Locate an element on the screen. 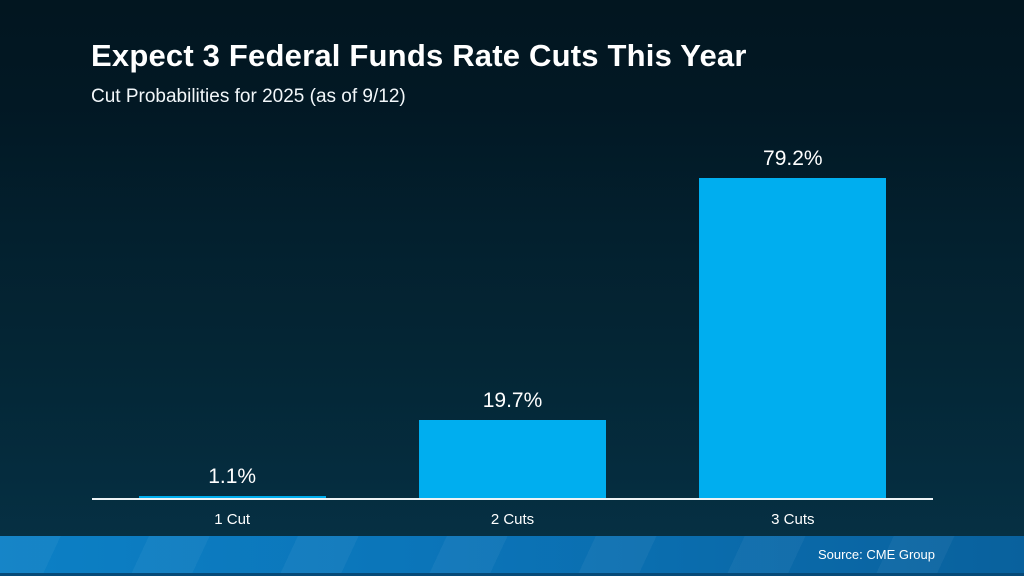 Image resolution: width=1024 pixels, height=576 pixels. footer-bar: Source: CME Group is located at coordinates (512, 556).